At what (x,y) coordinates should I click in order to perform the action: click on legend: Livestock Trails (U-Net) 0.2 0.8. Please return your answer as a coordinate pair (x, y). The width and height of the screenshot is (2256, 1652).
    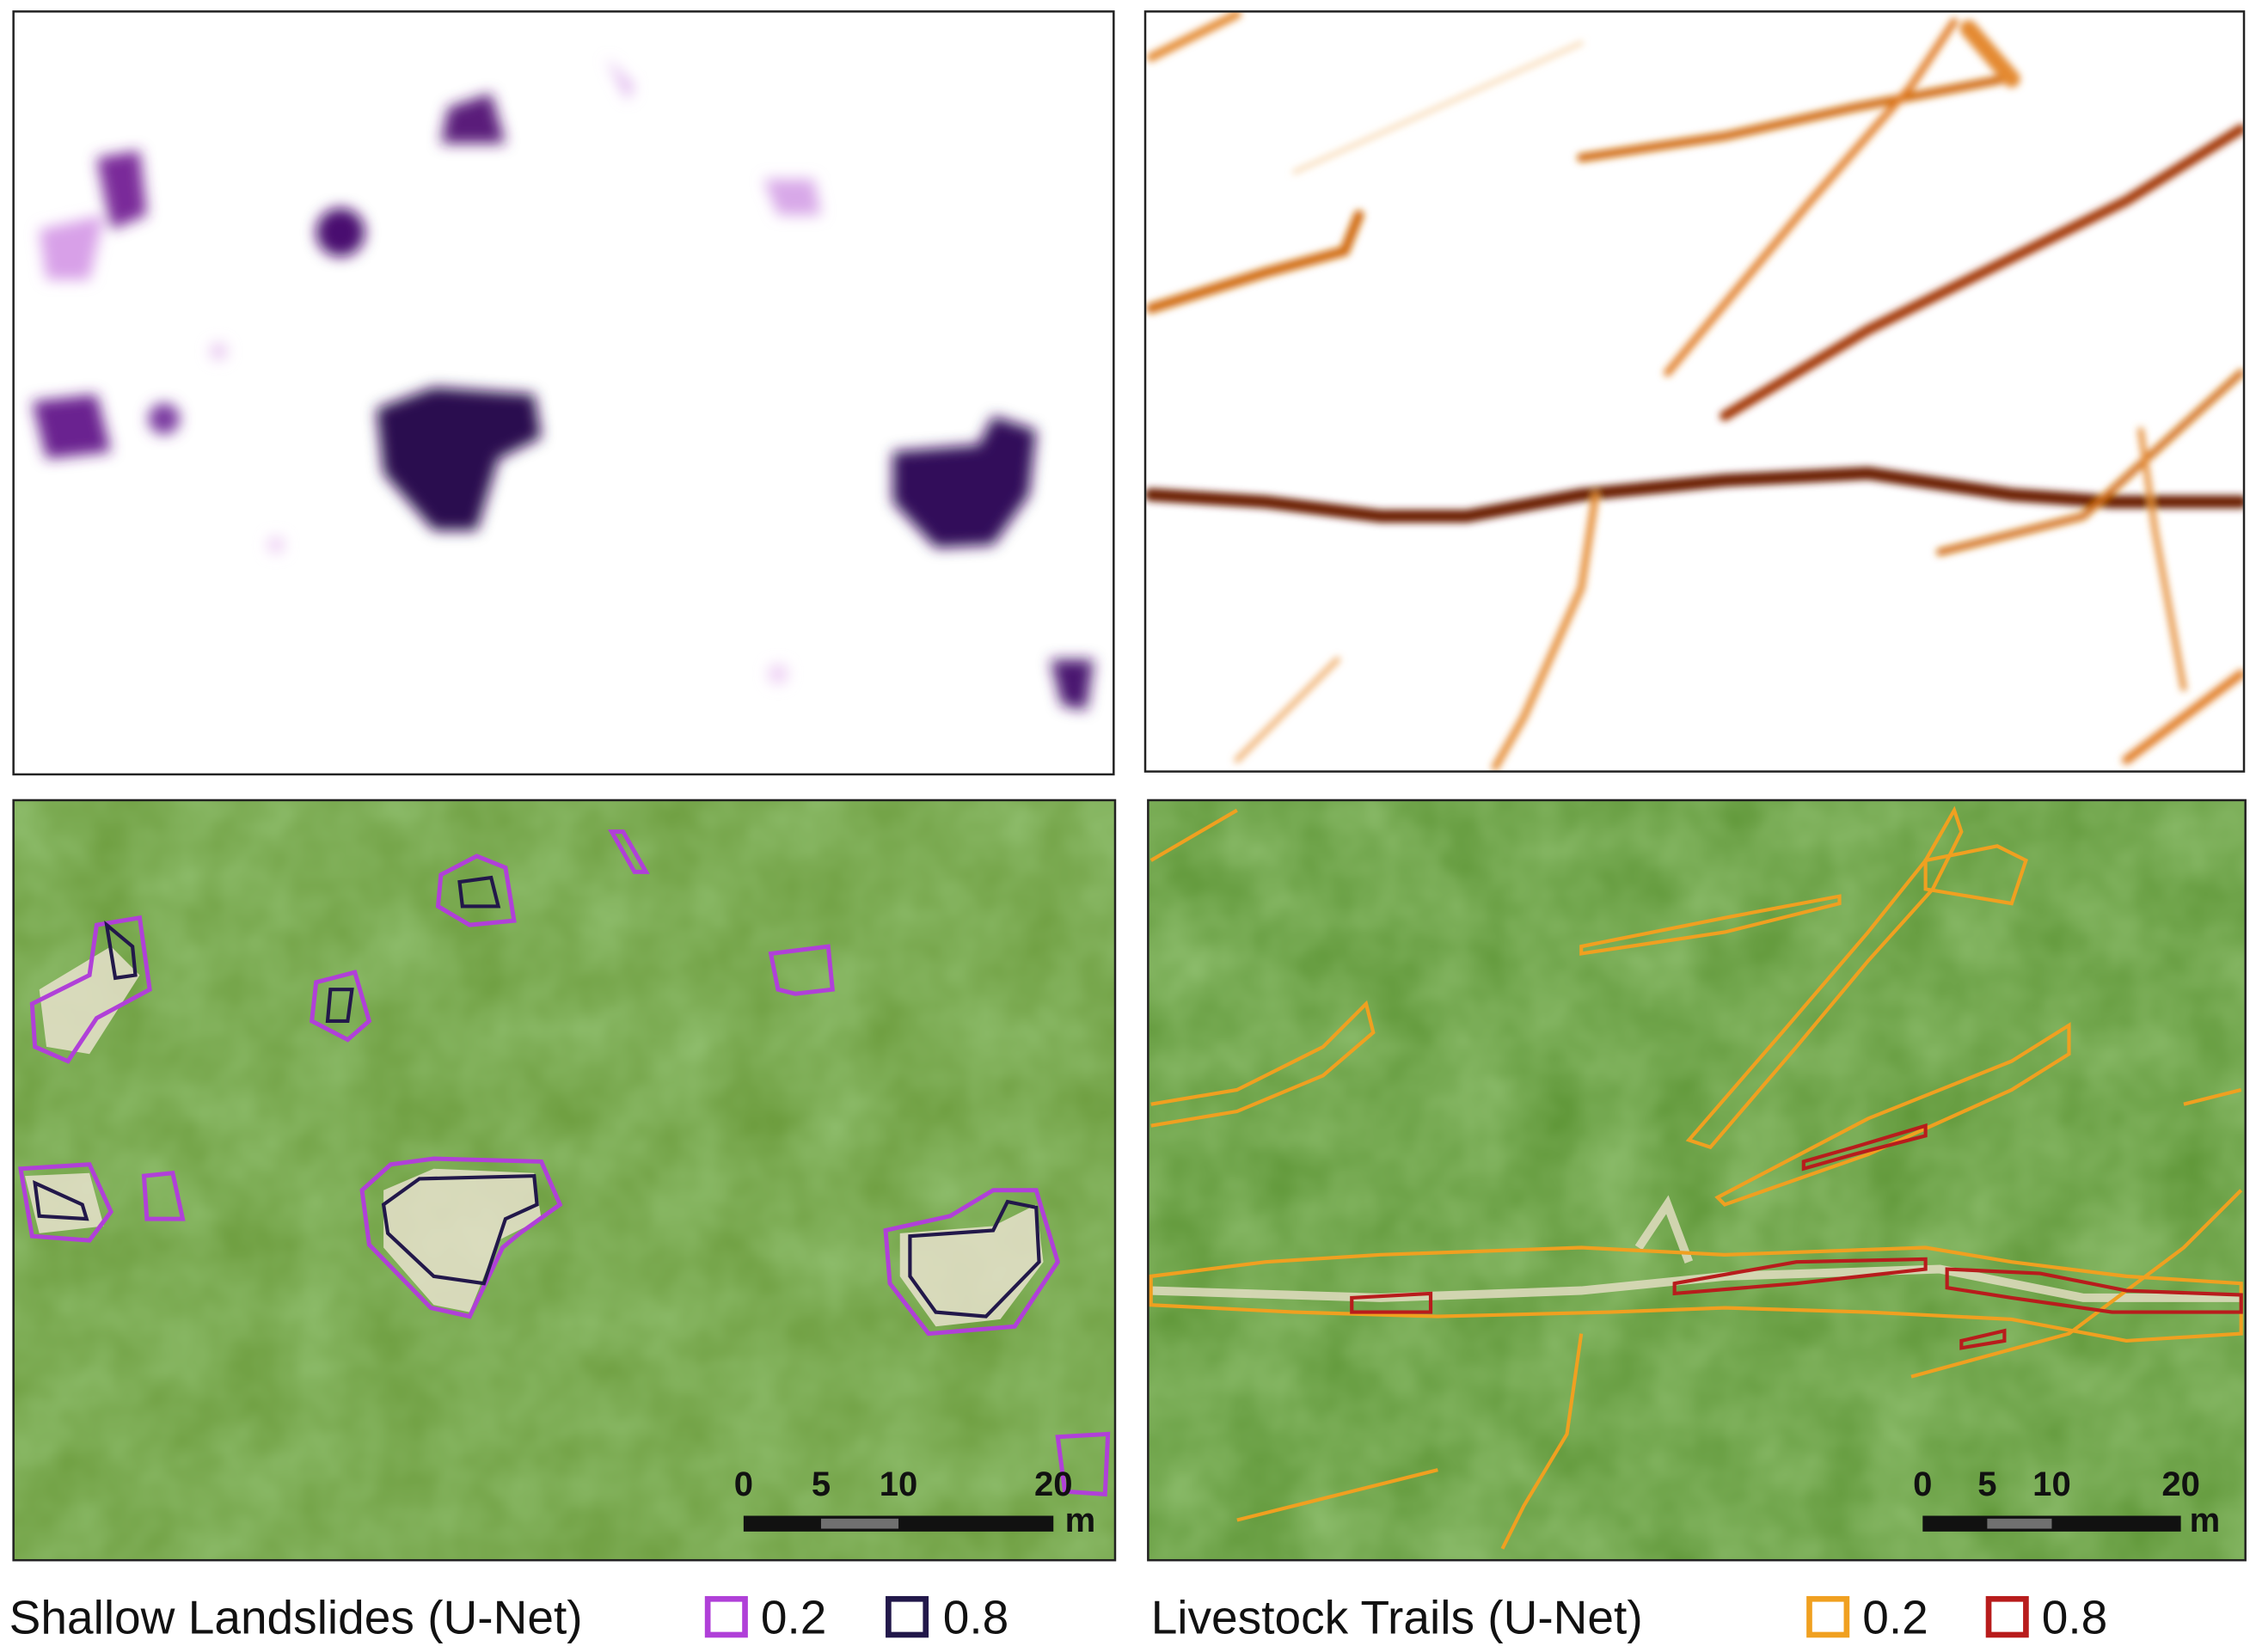
    Looking at the image, I should click on (1629, 1616).